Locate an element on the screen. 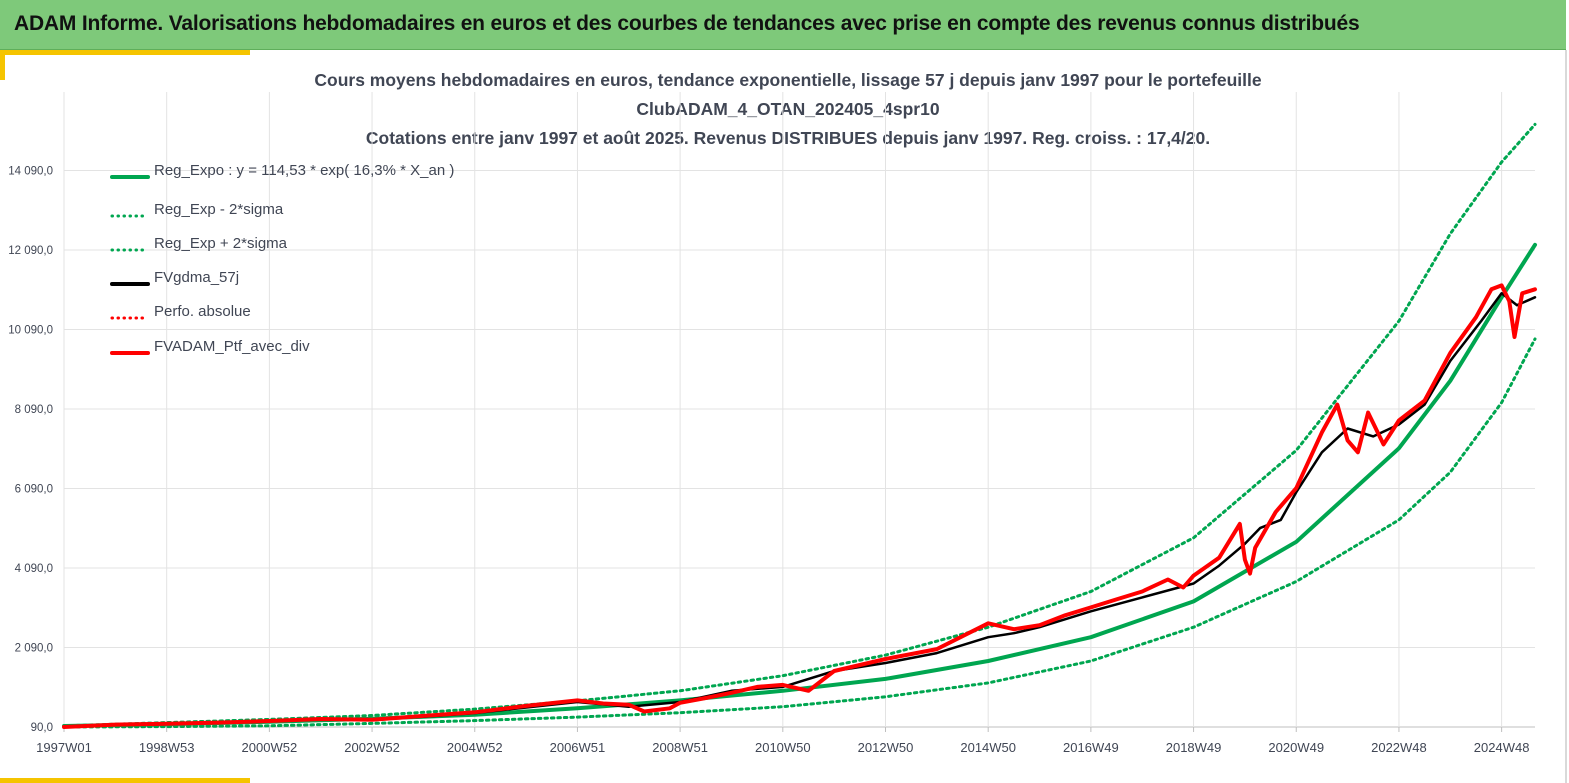 The image size is (1569, 783). x-tick-label: 2020W49 is located at coordinates (1296, 747).